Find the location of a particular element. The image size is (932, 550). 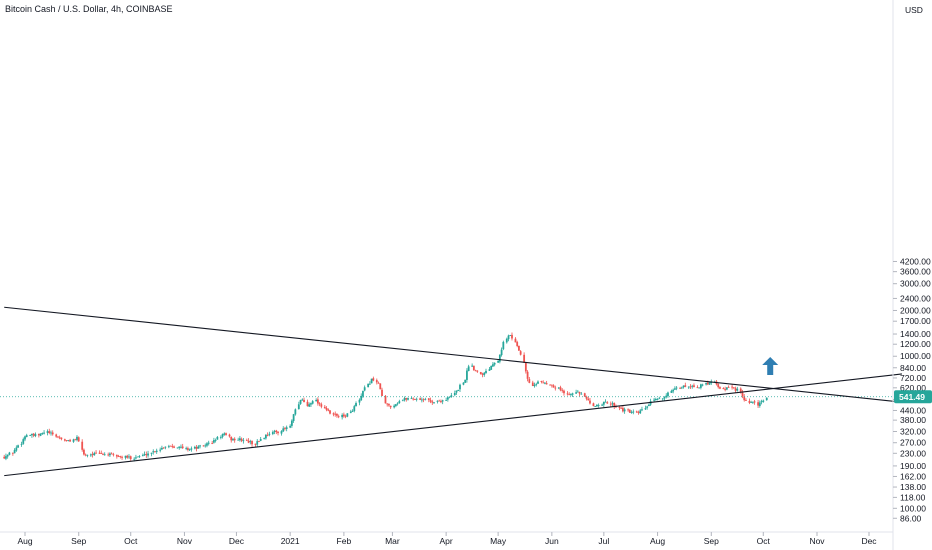

arrow-up-icon is located at coordinates (770, 365).